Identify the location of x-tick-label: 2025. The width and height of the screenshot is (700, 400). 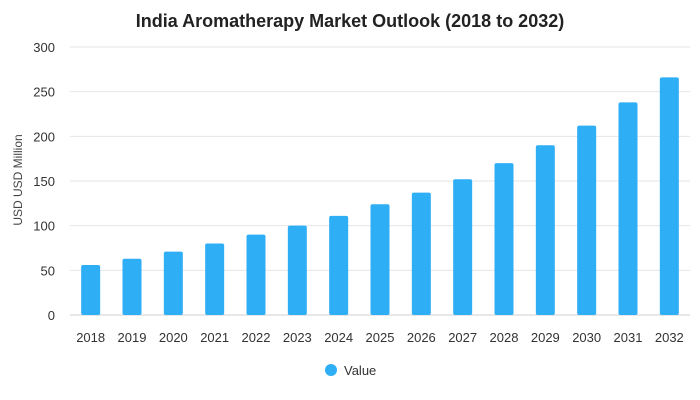
(380, 337).